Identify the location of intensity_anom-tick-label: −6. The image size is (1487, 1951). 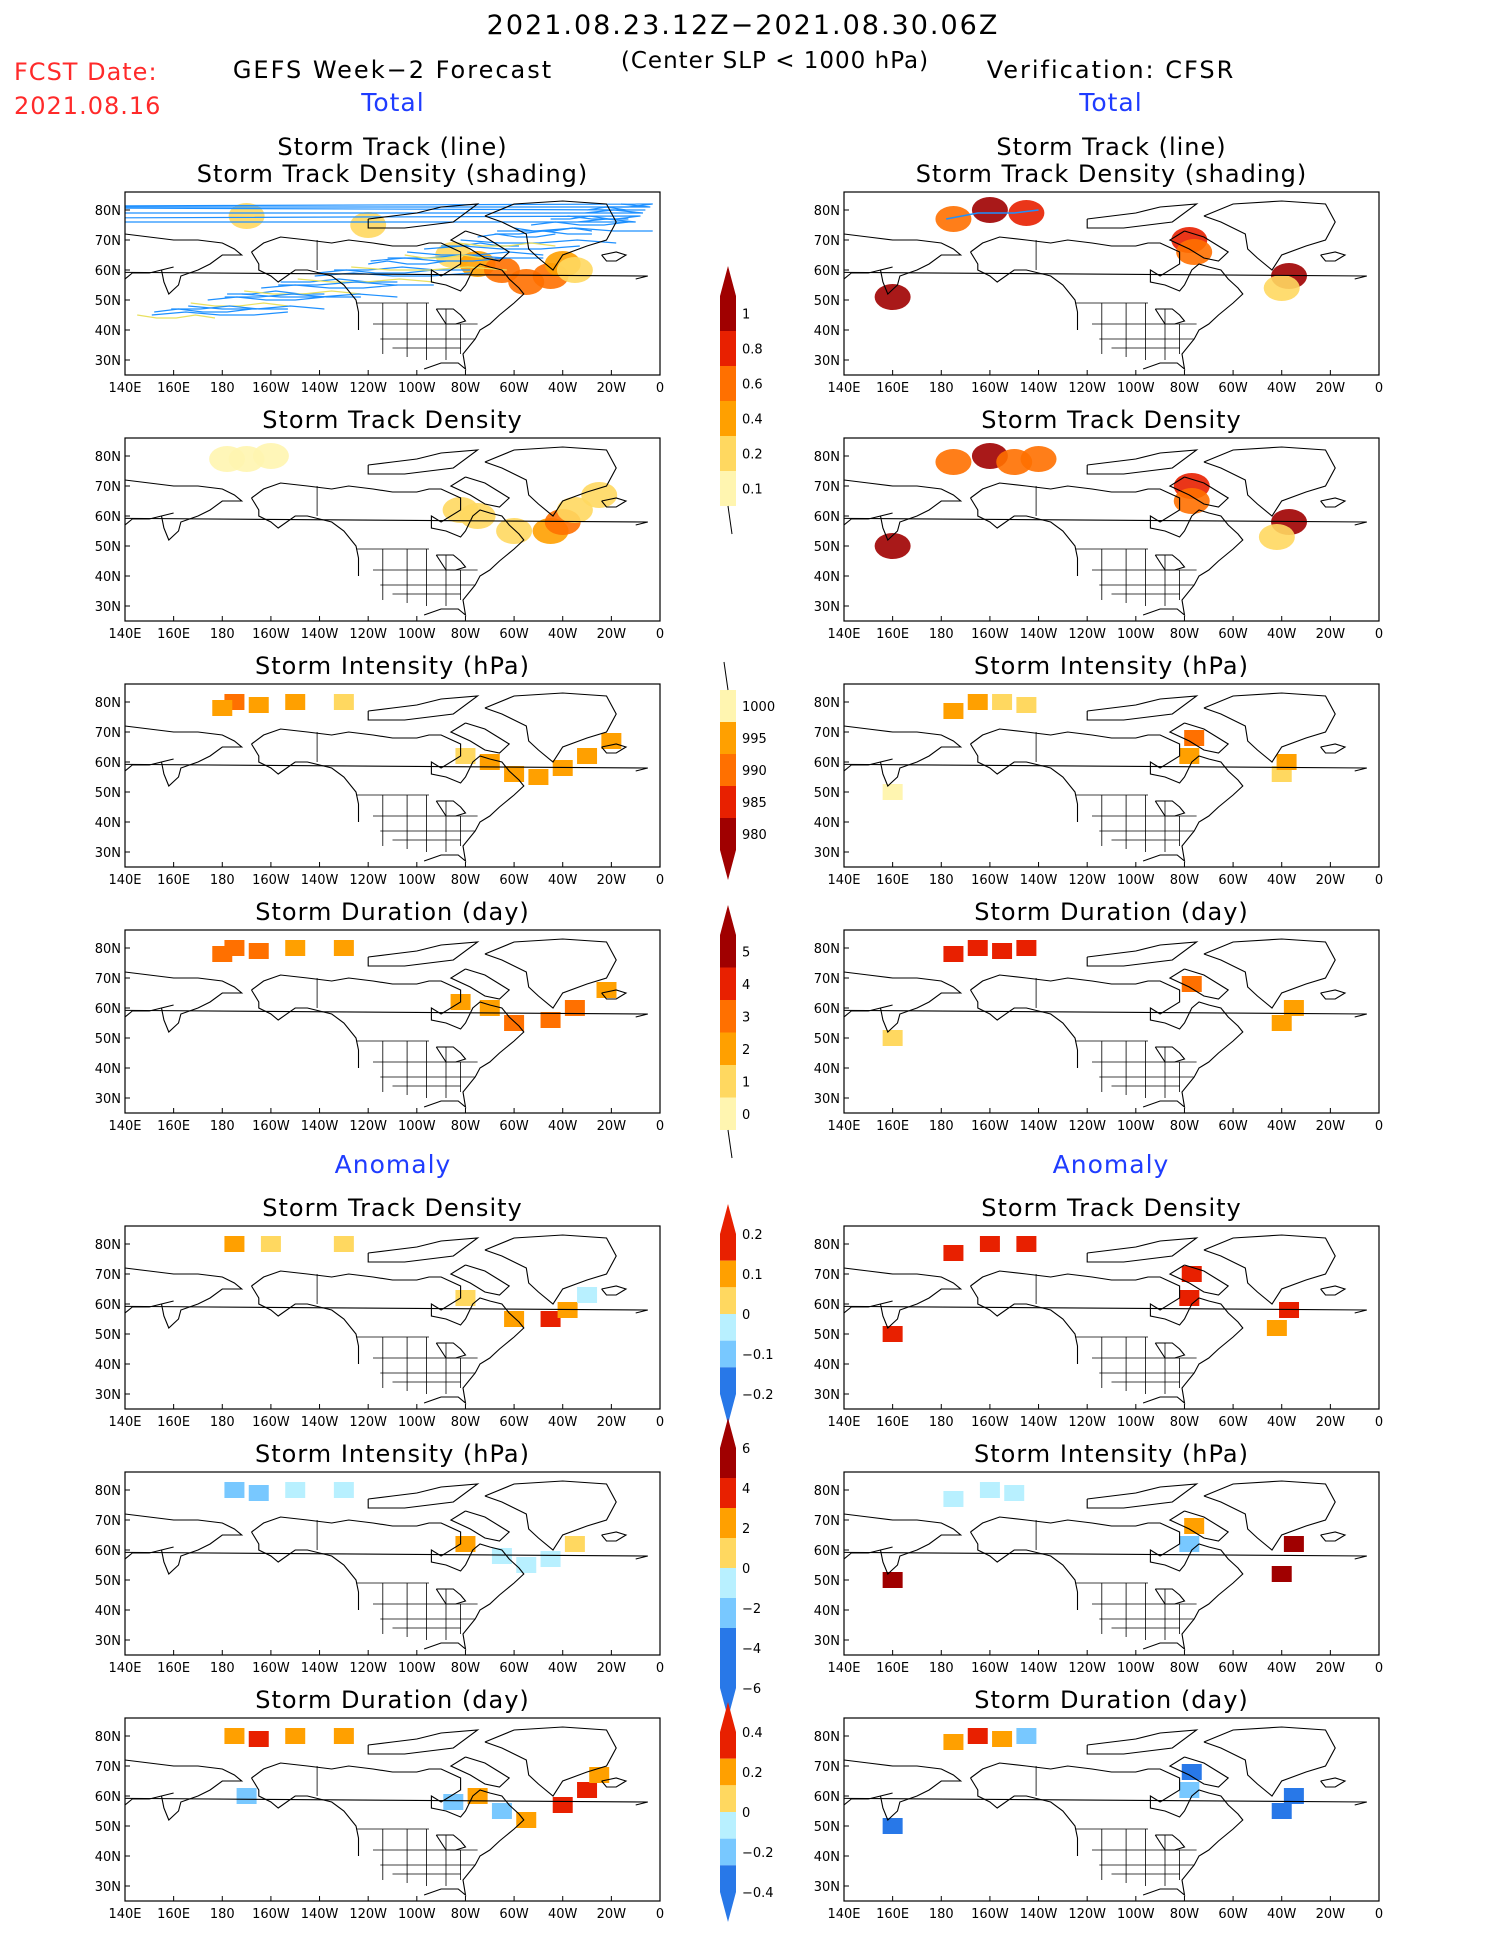
(751, 1689).